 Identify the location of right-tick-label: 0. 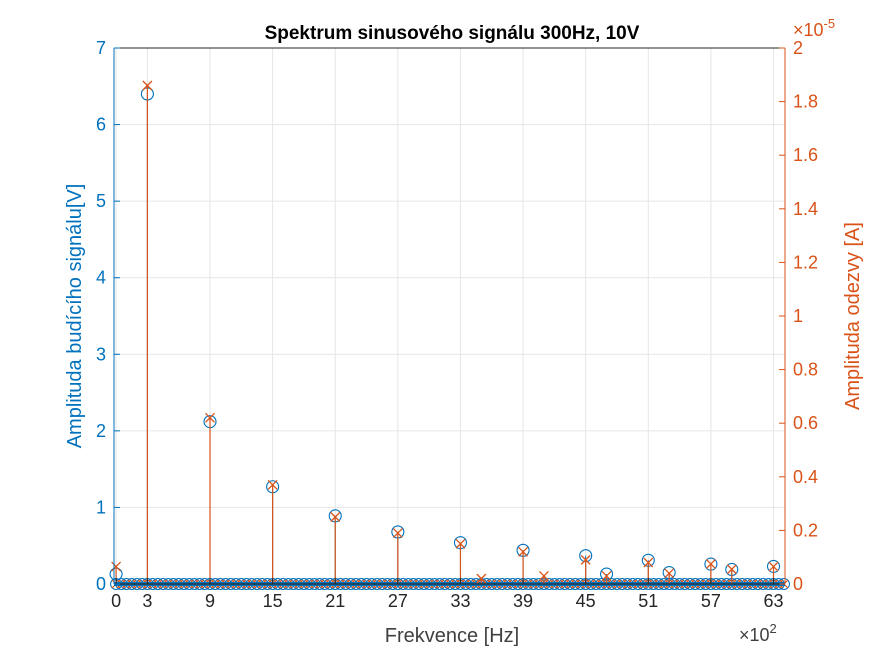
(798, 584).